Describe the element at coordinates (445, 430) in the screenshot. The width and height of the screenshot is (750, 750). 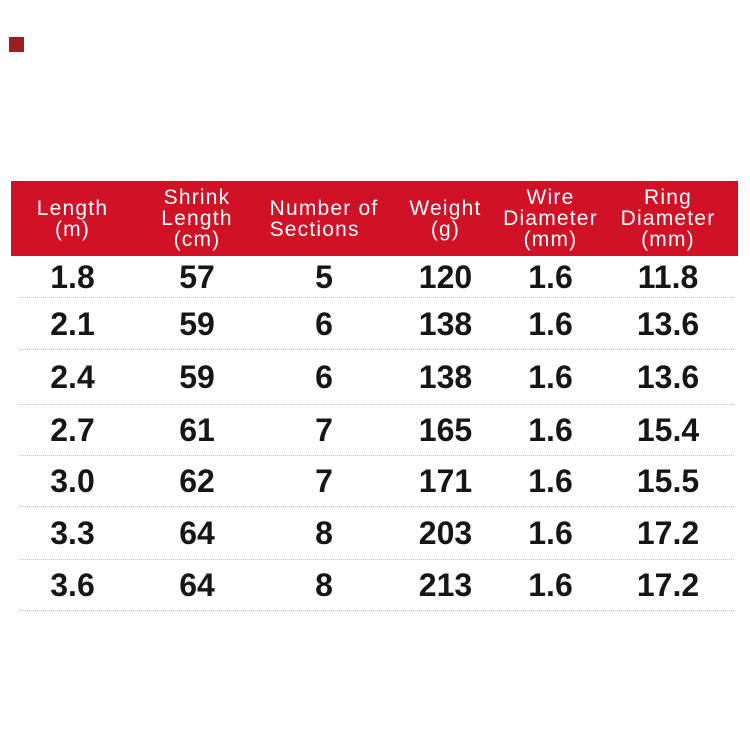
I see `table-cell: 165` at that location.